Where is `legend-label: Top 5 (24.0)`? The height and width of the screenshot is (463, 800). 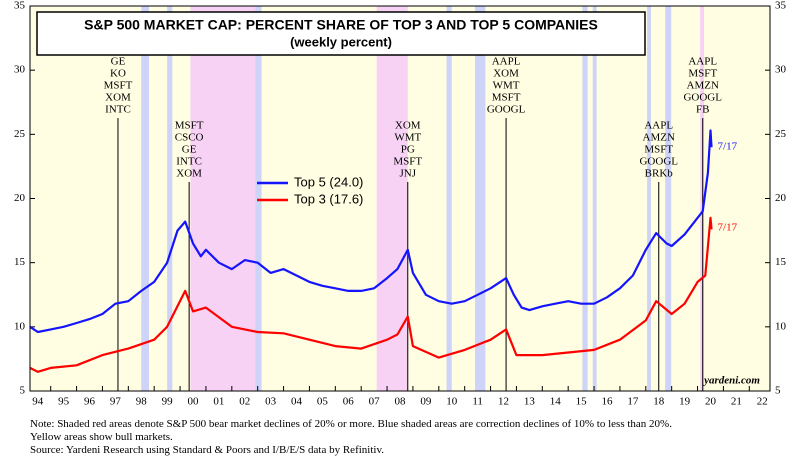 legend-label: Top 5 (24.0) is located at coordinates (328, 181).